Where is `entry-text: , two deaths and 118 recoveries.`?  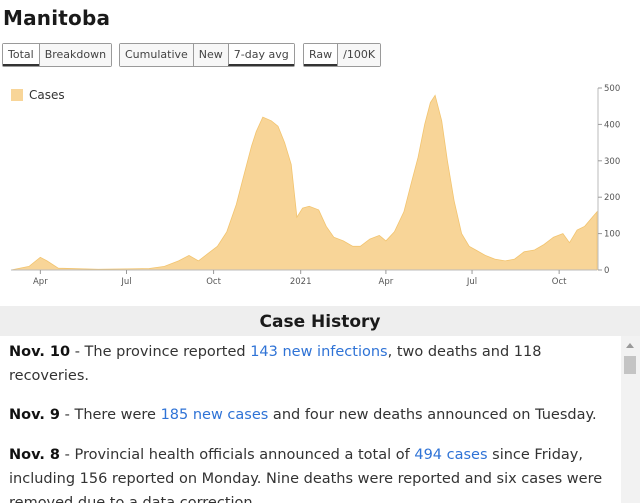
entry-text: , two deaths and 118 recoveries. is located at coordinates (275, 364).